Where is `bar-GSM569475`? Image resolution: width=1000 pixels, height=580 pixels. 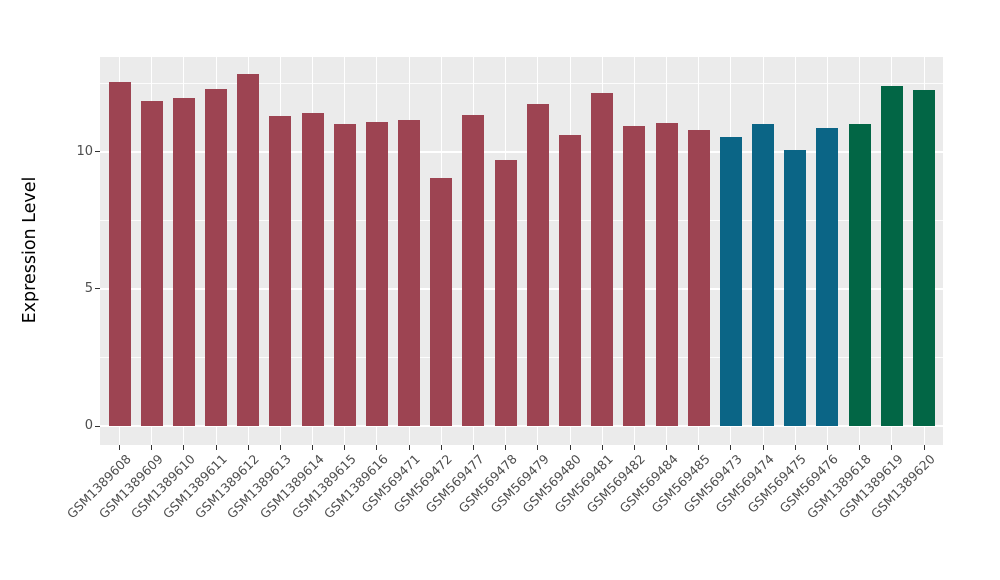
bar-GSM569475 is located at coordinates (795, 288).